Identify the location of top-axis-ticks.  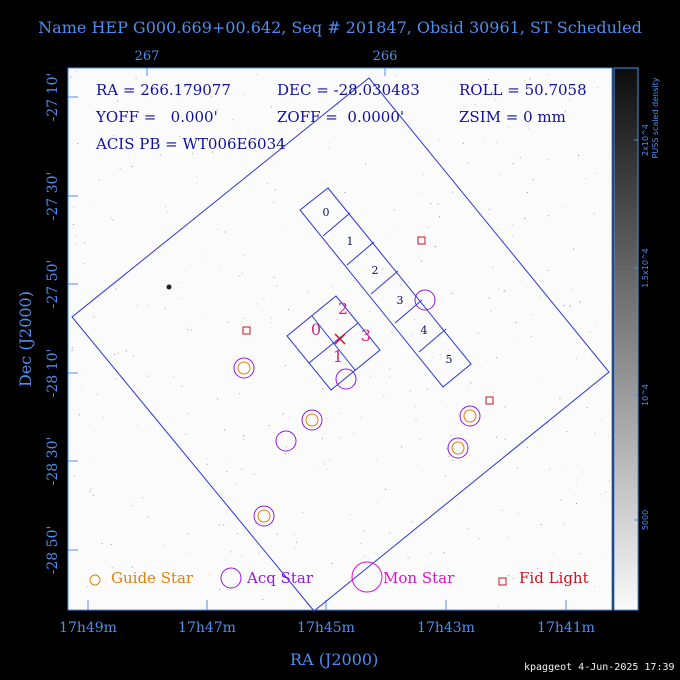
(266, 72).